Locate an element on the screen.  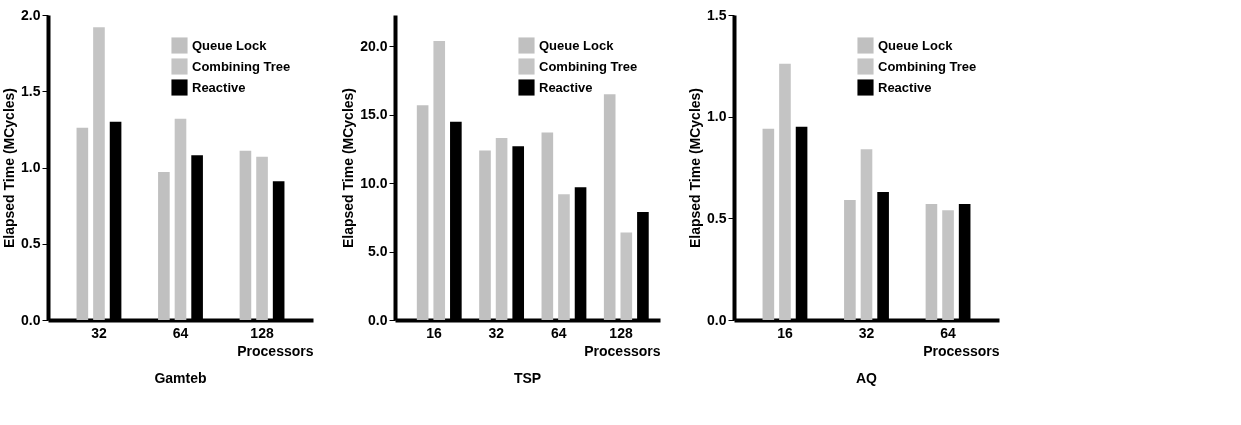
y-tick-label: 5.0 is located at coordinates (378, 251).